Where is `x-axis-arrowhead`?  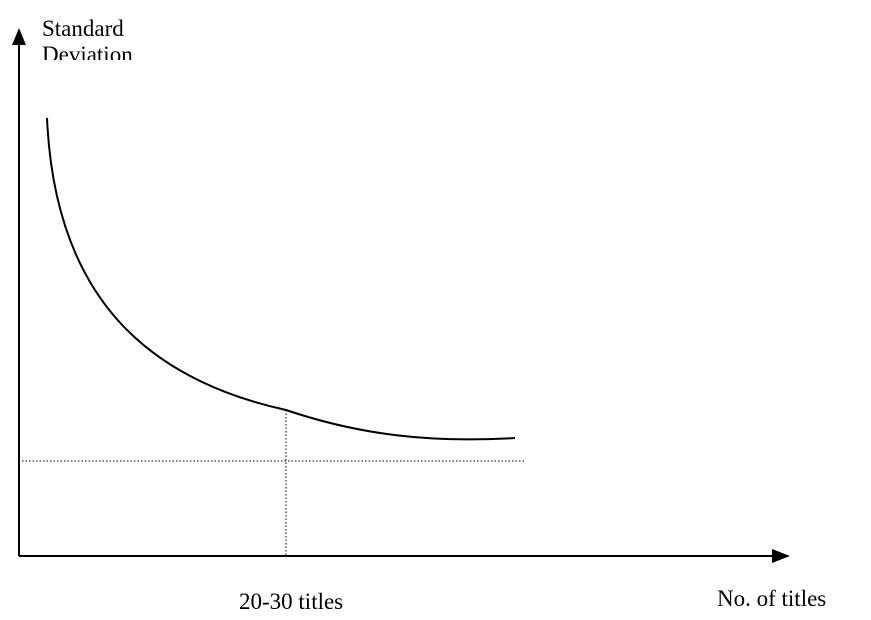
x-axis-arrowhead is located at coordinates (781, 556).